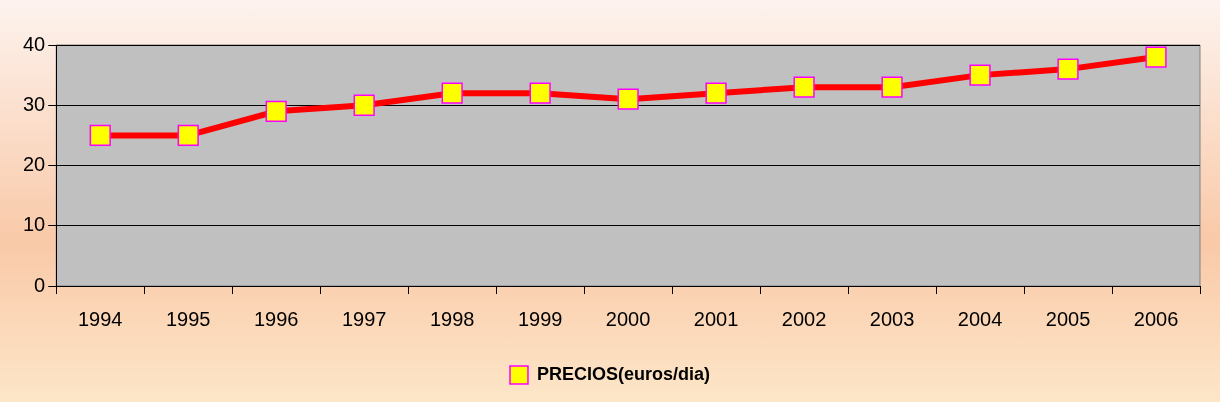 The height and width of the screenshot is (402, 1220). I want to click on x-tick-label: 1995, so click(188, 318).